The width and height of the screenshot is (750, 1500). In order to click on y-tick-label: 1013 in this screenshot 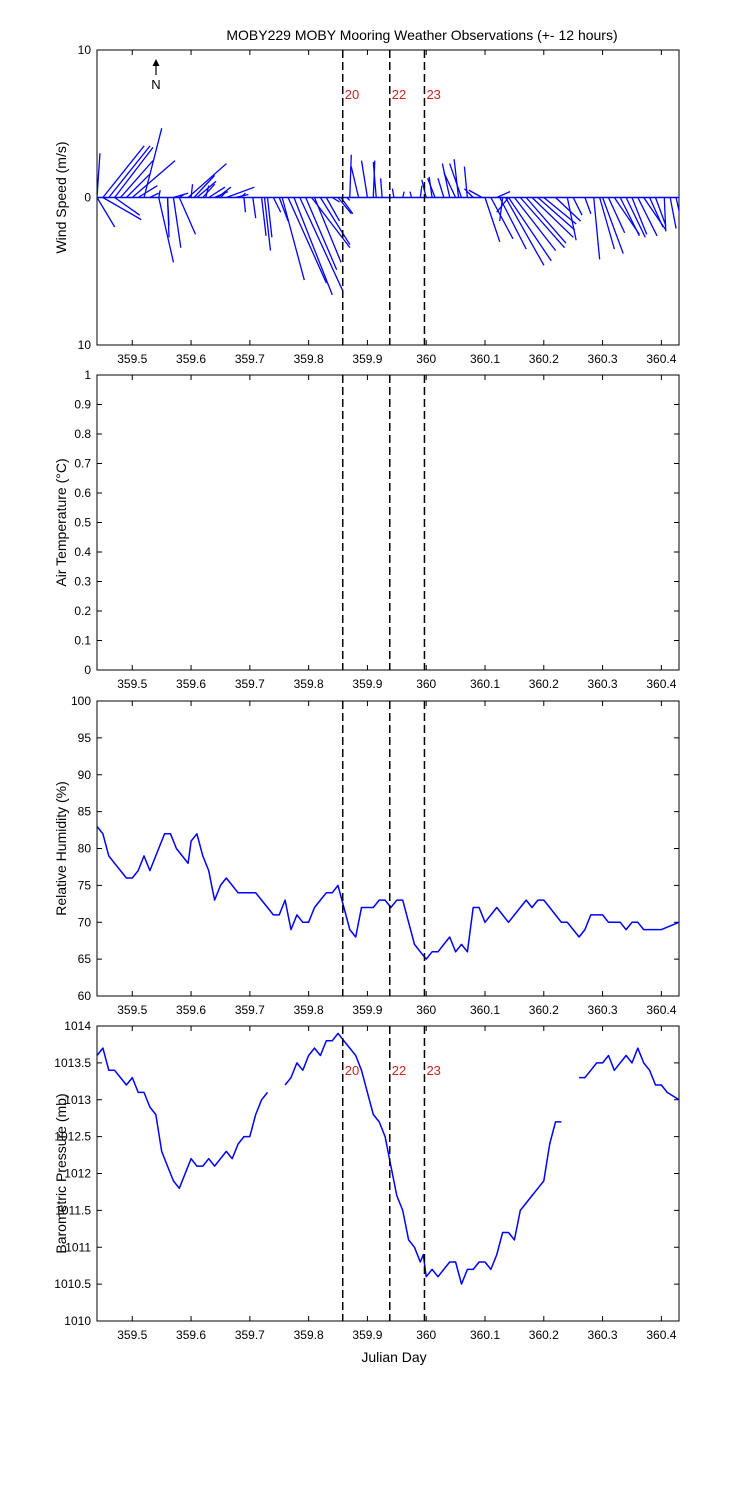, I will do `click(77, 1100)`.